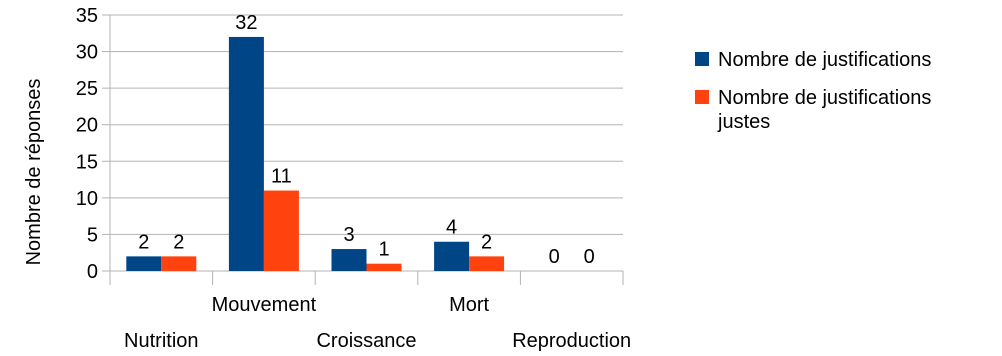 The height and width of the screenshot is (356, 1002). I want to click on data-label: 3, so click(348, 235).